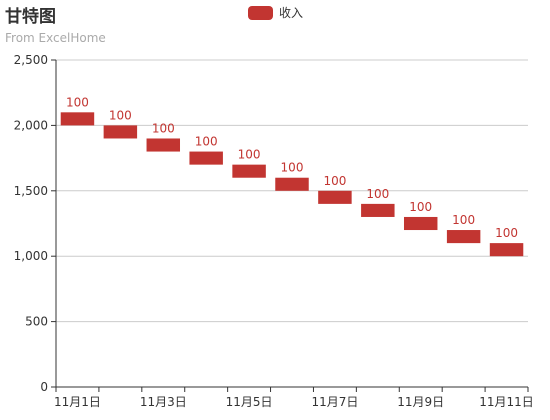 This screenshot has width=550, height=420. What do you see at coordinates (275, 12) in the screenshot?
I see `legend: 收入` at bounding box center [275, 12].